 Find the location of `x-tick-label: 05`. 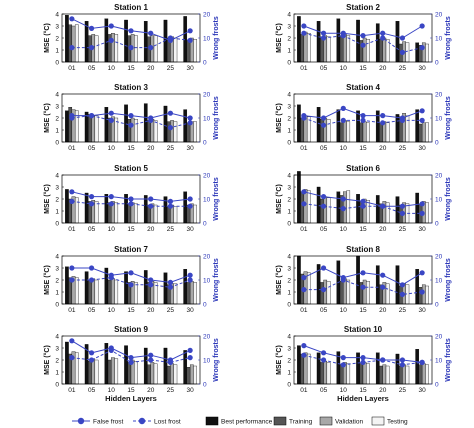

x-tick-label: 05 is located at coordinates (92, 310).